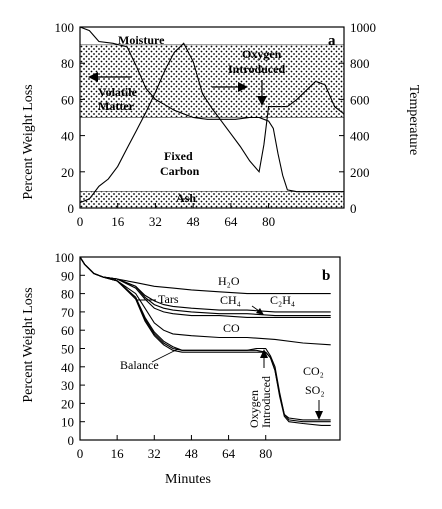 The width and height of the screenshot is (442, 509). Describe the element at coordinates (188, 479) in the screenshot. I see `b-x-axis-title: Minutes` at that location.